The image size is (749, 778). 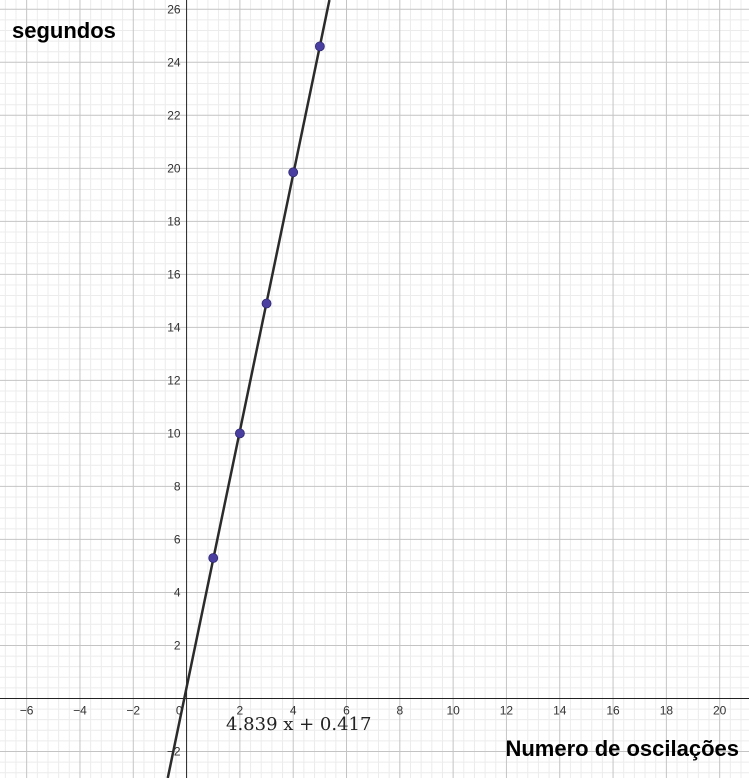 What do you see at coordinates (240, 710) in the screenshot?
I see `x-tick-label: 2` at bounding box center [240, 710].